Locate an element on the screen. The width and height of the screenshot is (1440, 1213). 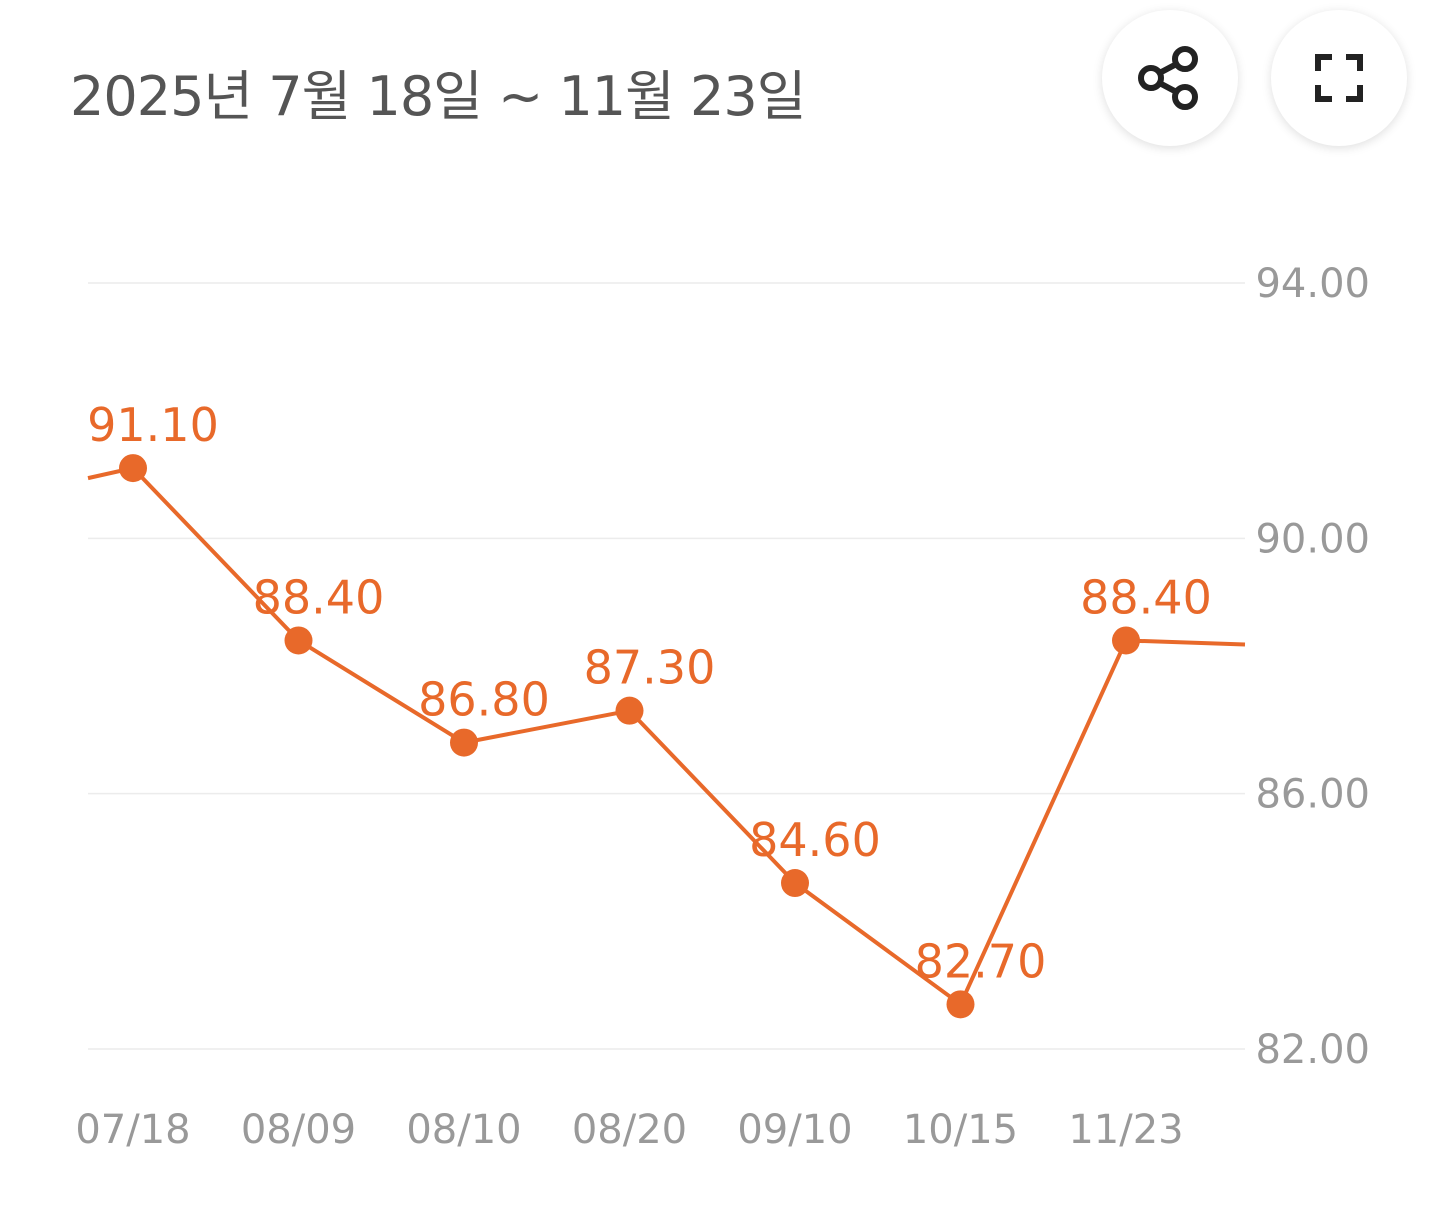
data-label: 86.80 is located at coordinates (484, 700).